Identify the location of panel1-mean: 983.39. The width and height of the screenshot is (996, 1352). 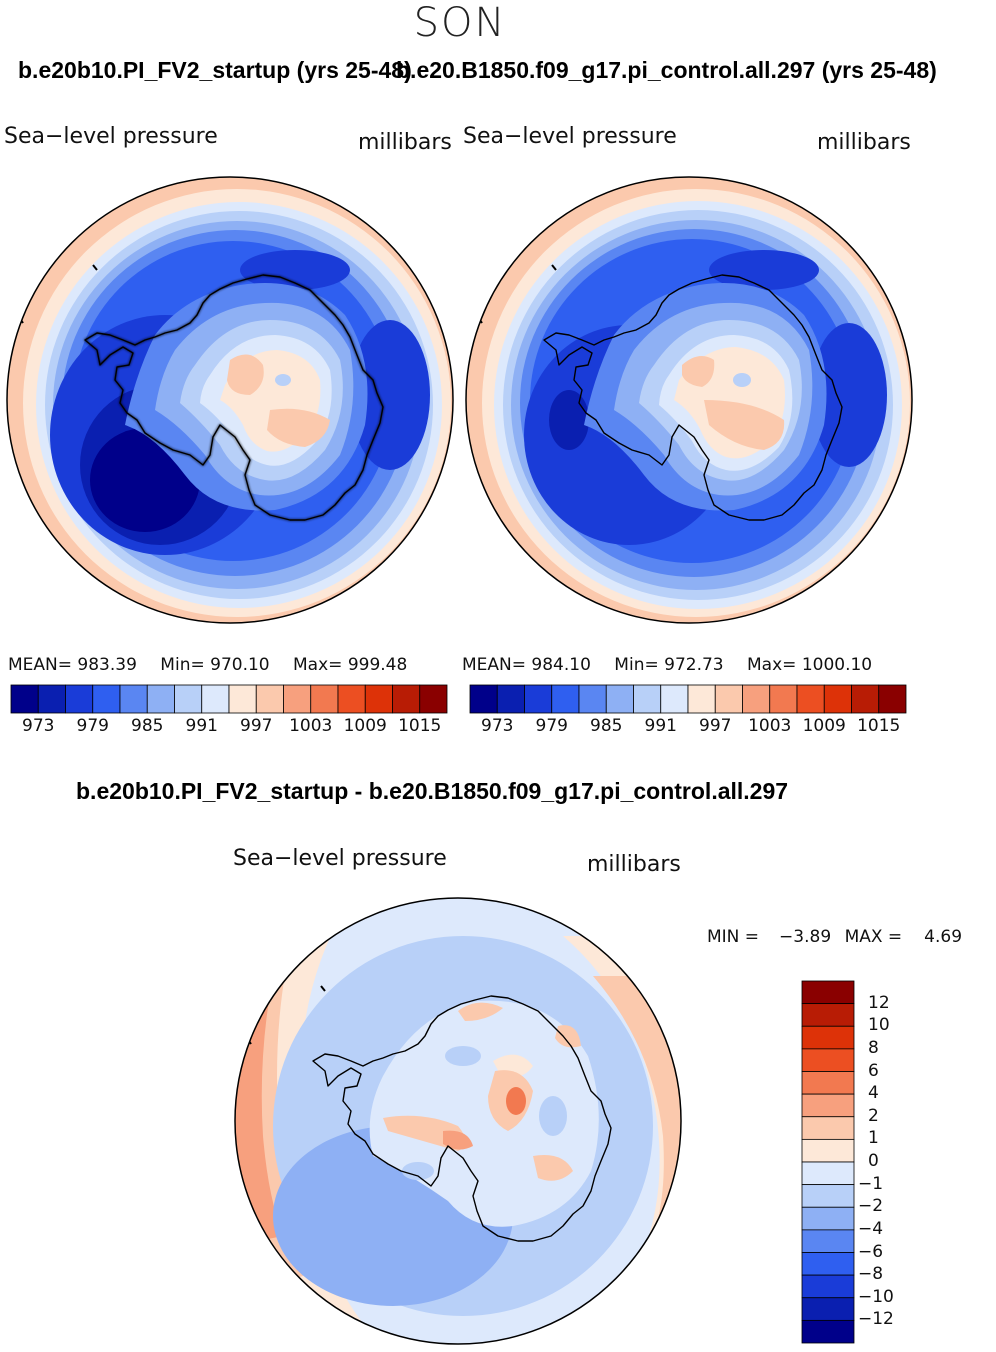
(107, 665).